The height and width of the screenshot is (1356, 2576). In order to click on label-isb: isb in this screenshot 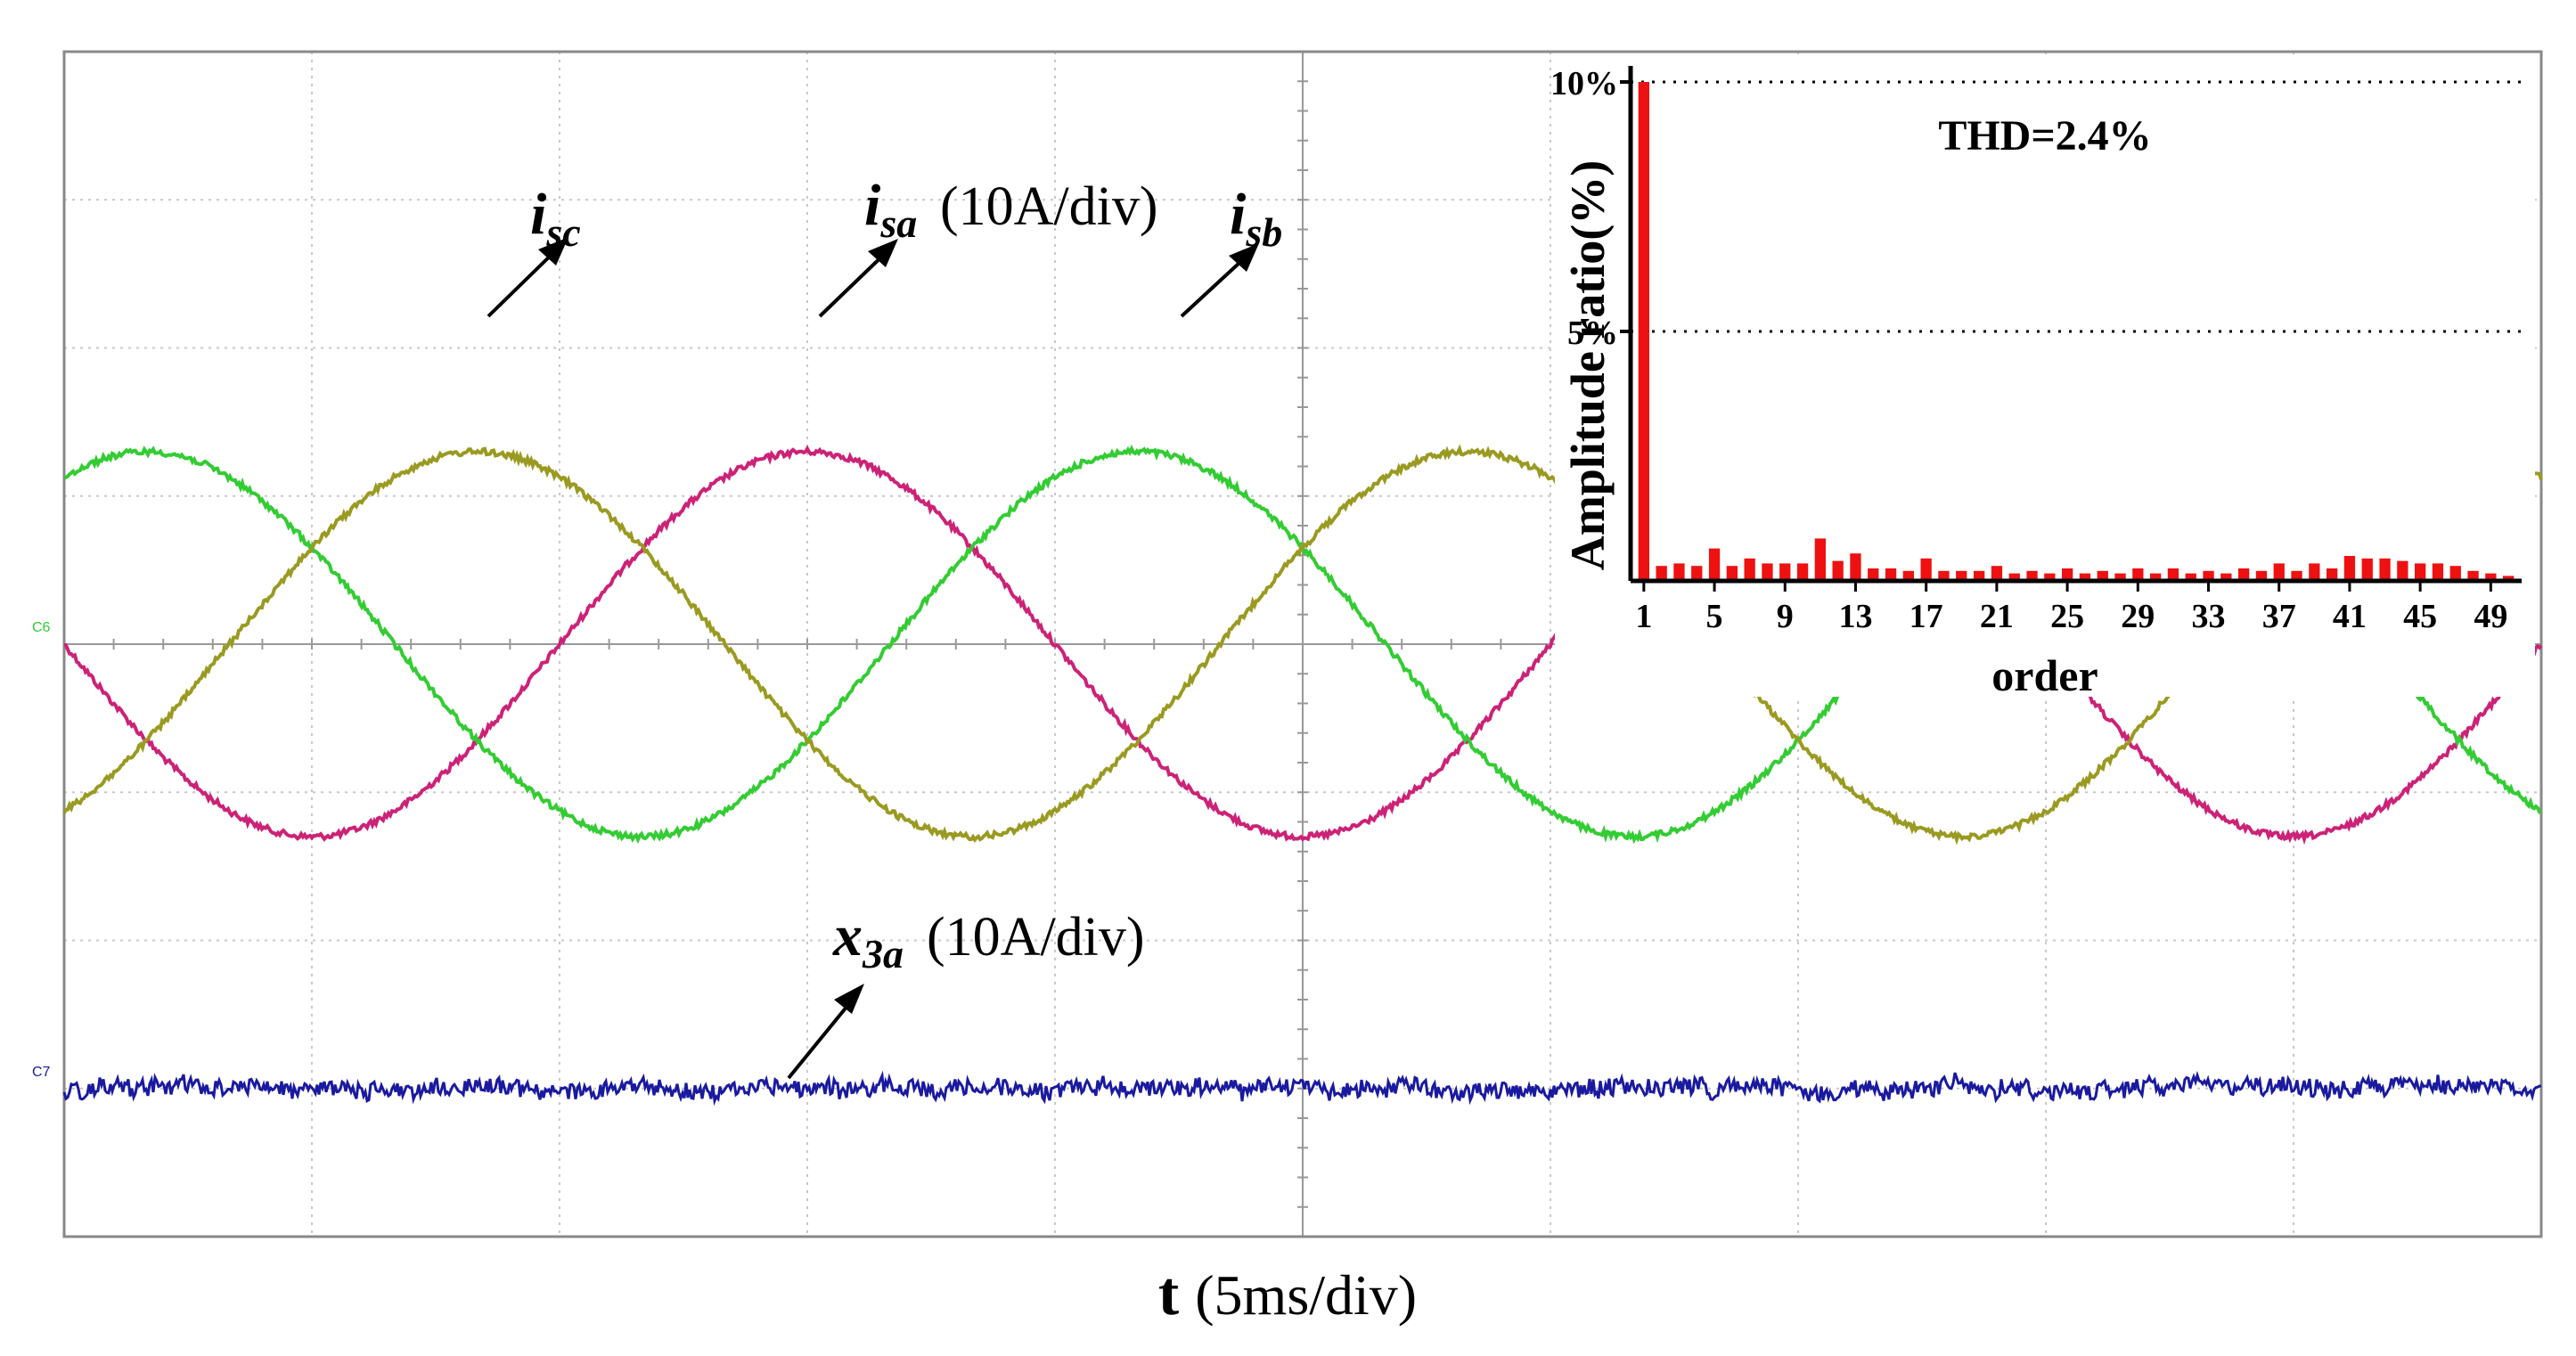, I will do `click(1231, 250)`.